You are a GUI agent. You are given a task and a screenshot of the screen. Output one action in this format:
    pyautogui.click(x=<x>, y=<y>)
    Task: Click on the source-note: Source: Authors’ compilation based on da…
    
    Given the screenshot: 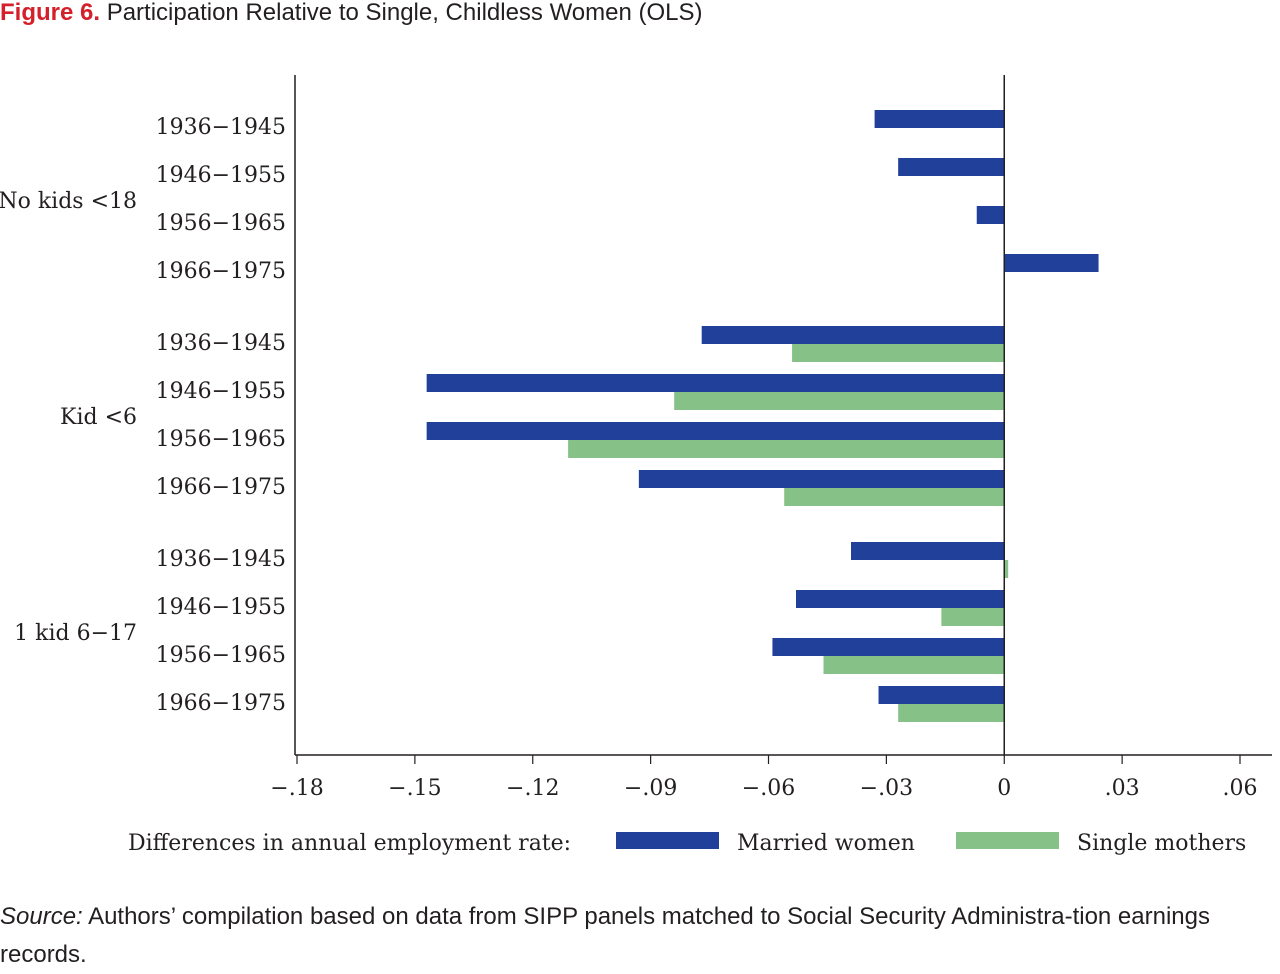 What is the action you would take?
    pyautogui.click(x=640, y=936)
    